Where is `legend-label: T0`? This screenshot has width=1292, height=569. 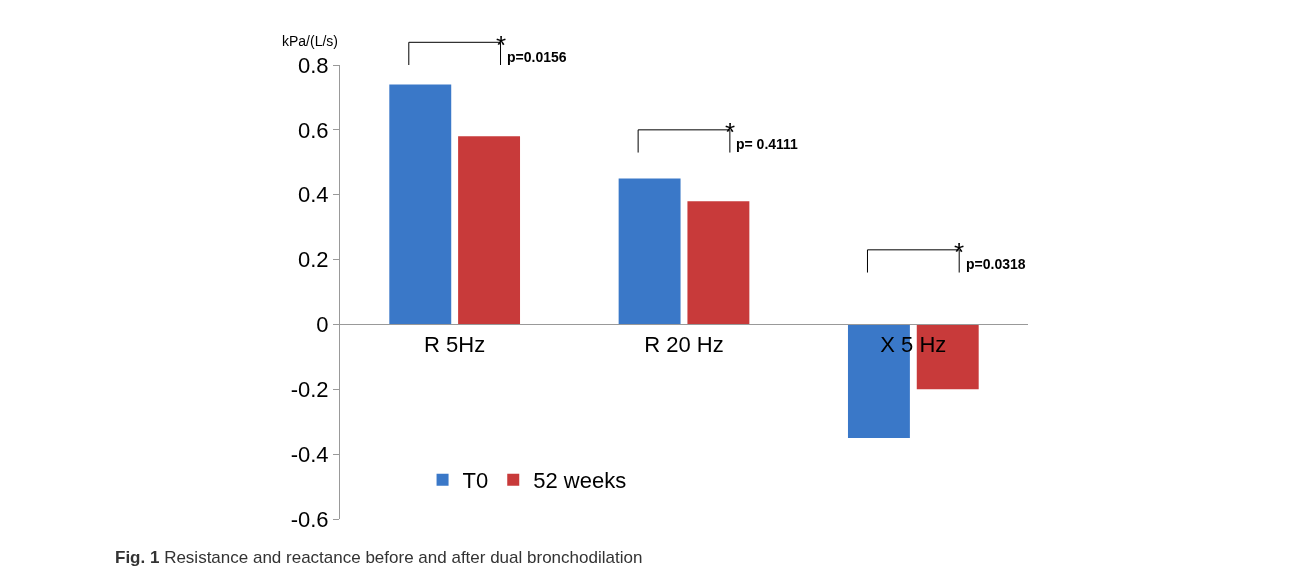 legend-label: T0 is located at coordinates (475, 481).